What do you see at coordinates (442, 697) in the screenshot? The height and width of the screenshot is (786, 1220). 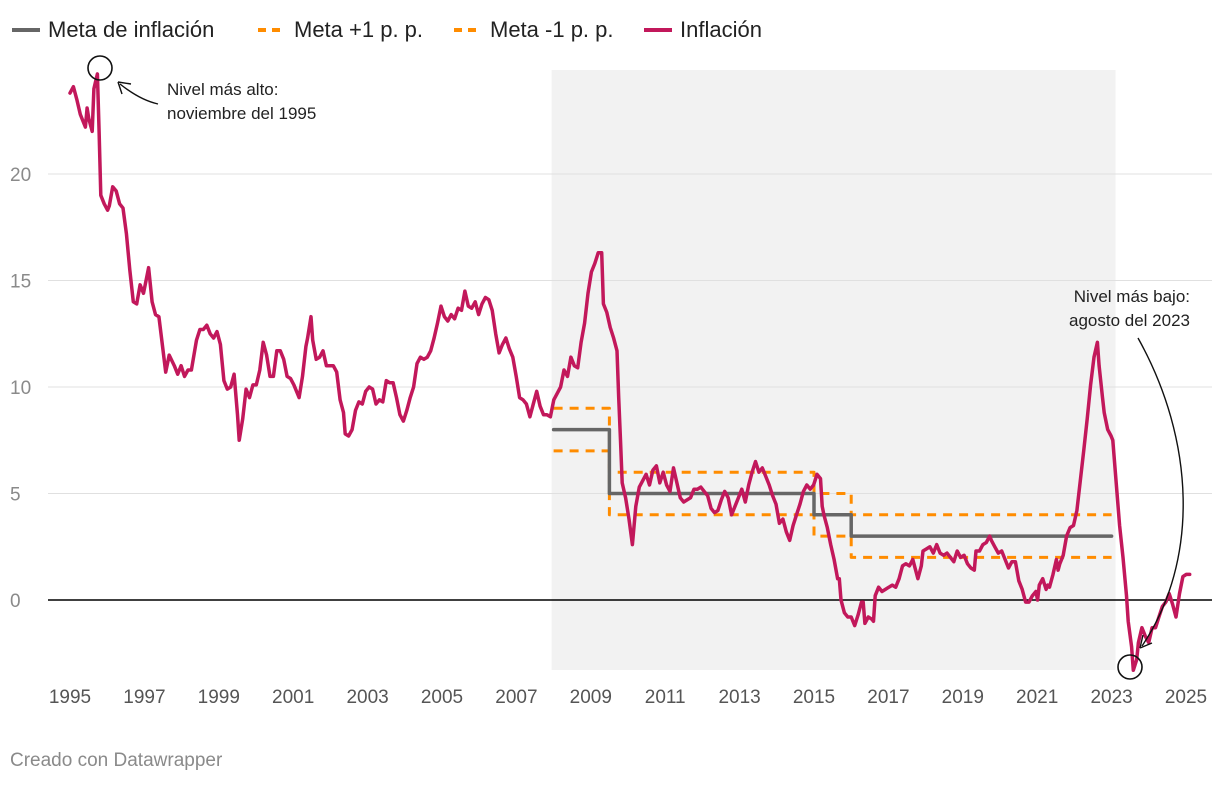 I see `x-tick-label-2005: 2005` at bounding box center [442, 697].